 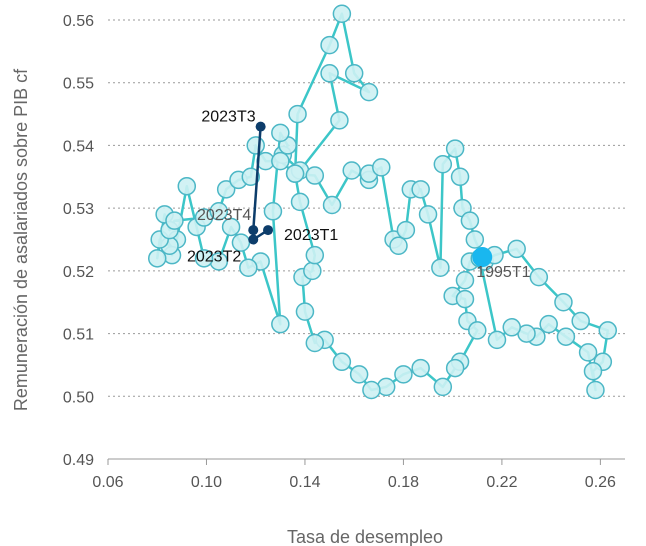 I want to click on y-tick-label: 0.50, so click(x=78, y=397).